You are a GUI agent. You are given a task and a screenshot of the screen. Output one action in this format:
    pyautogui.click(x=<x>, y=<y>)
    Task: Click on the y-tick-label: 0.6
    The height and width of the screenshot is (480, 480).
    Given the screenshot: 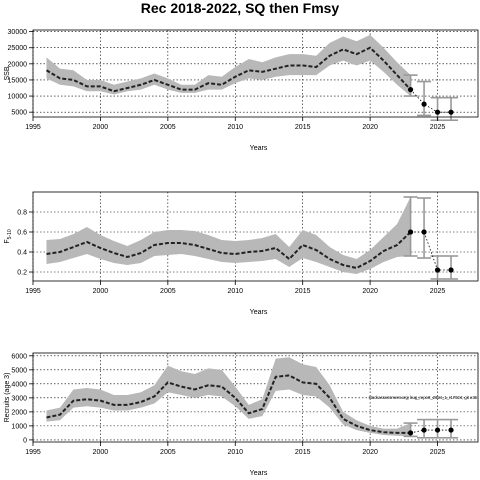 What is the action you would take?
    pyautogui.click(x=22, y=233)
    